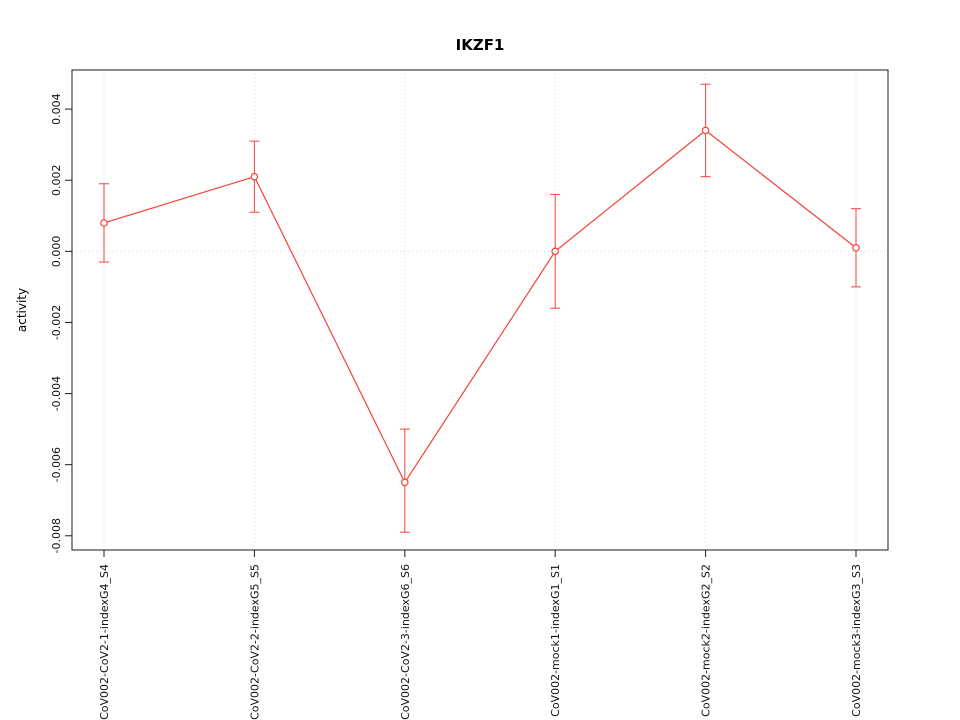 This screenshot has height=720, width=960. I want to click on x-tick-label: CoV002-mock2-indexG2_S2, so click(706, 640).